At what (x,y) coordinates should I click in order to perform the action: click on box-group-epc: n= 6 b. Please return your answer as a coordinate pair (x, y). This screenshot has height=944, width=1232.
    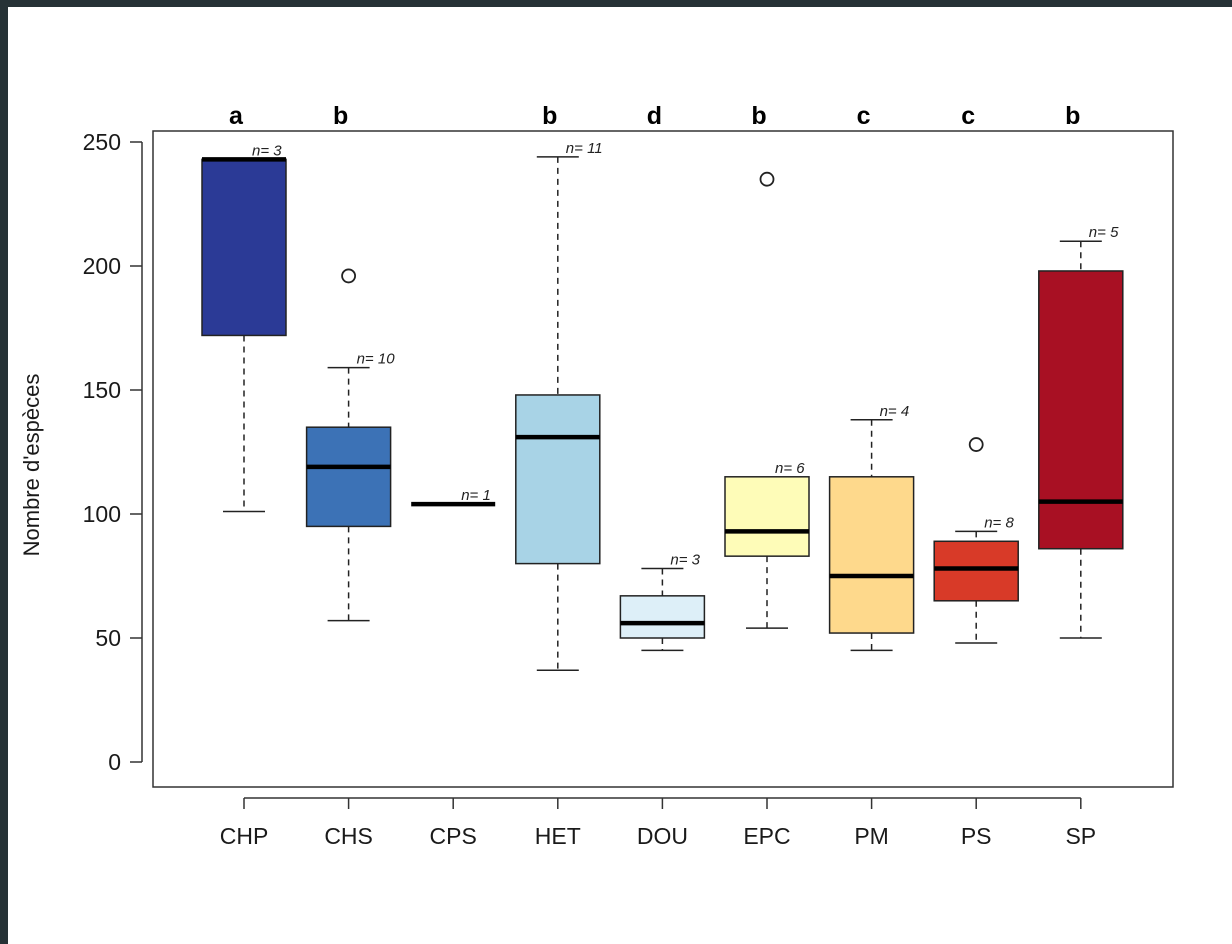
    Looking at the image, I should click on (767, 365).